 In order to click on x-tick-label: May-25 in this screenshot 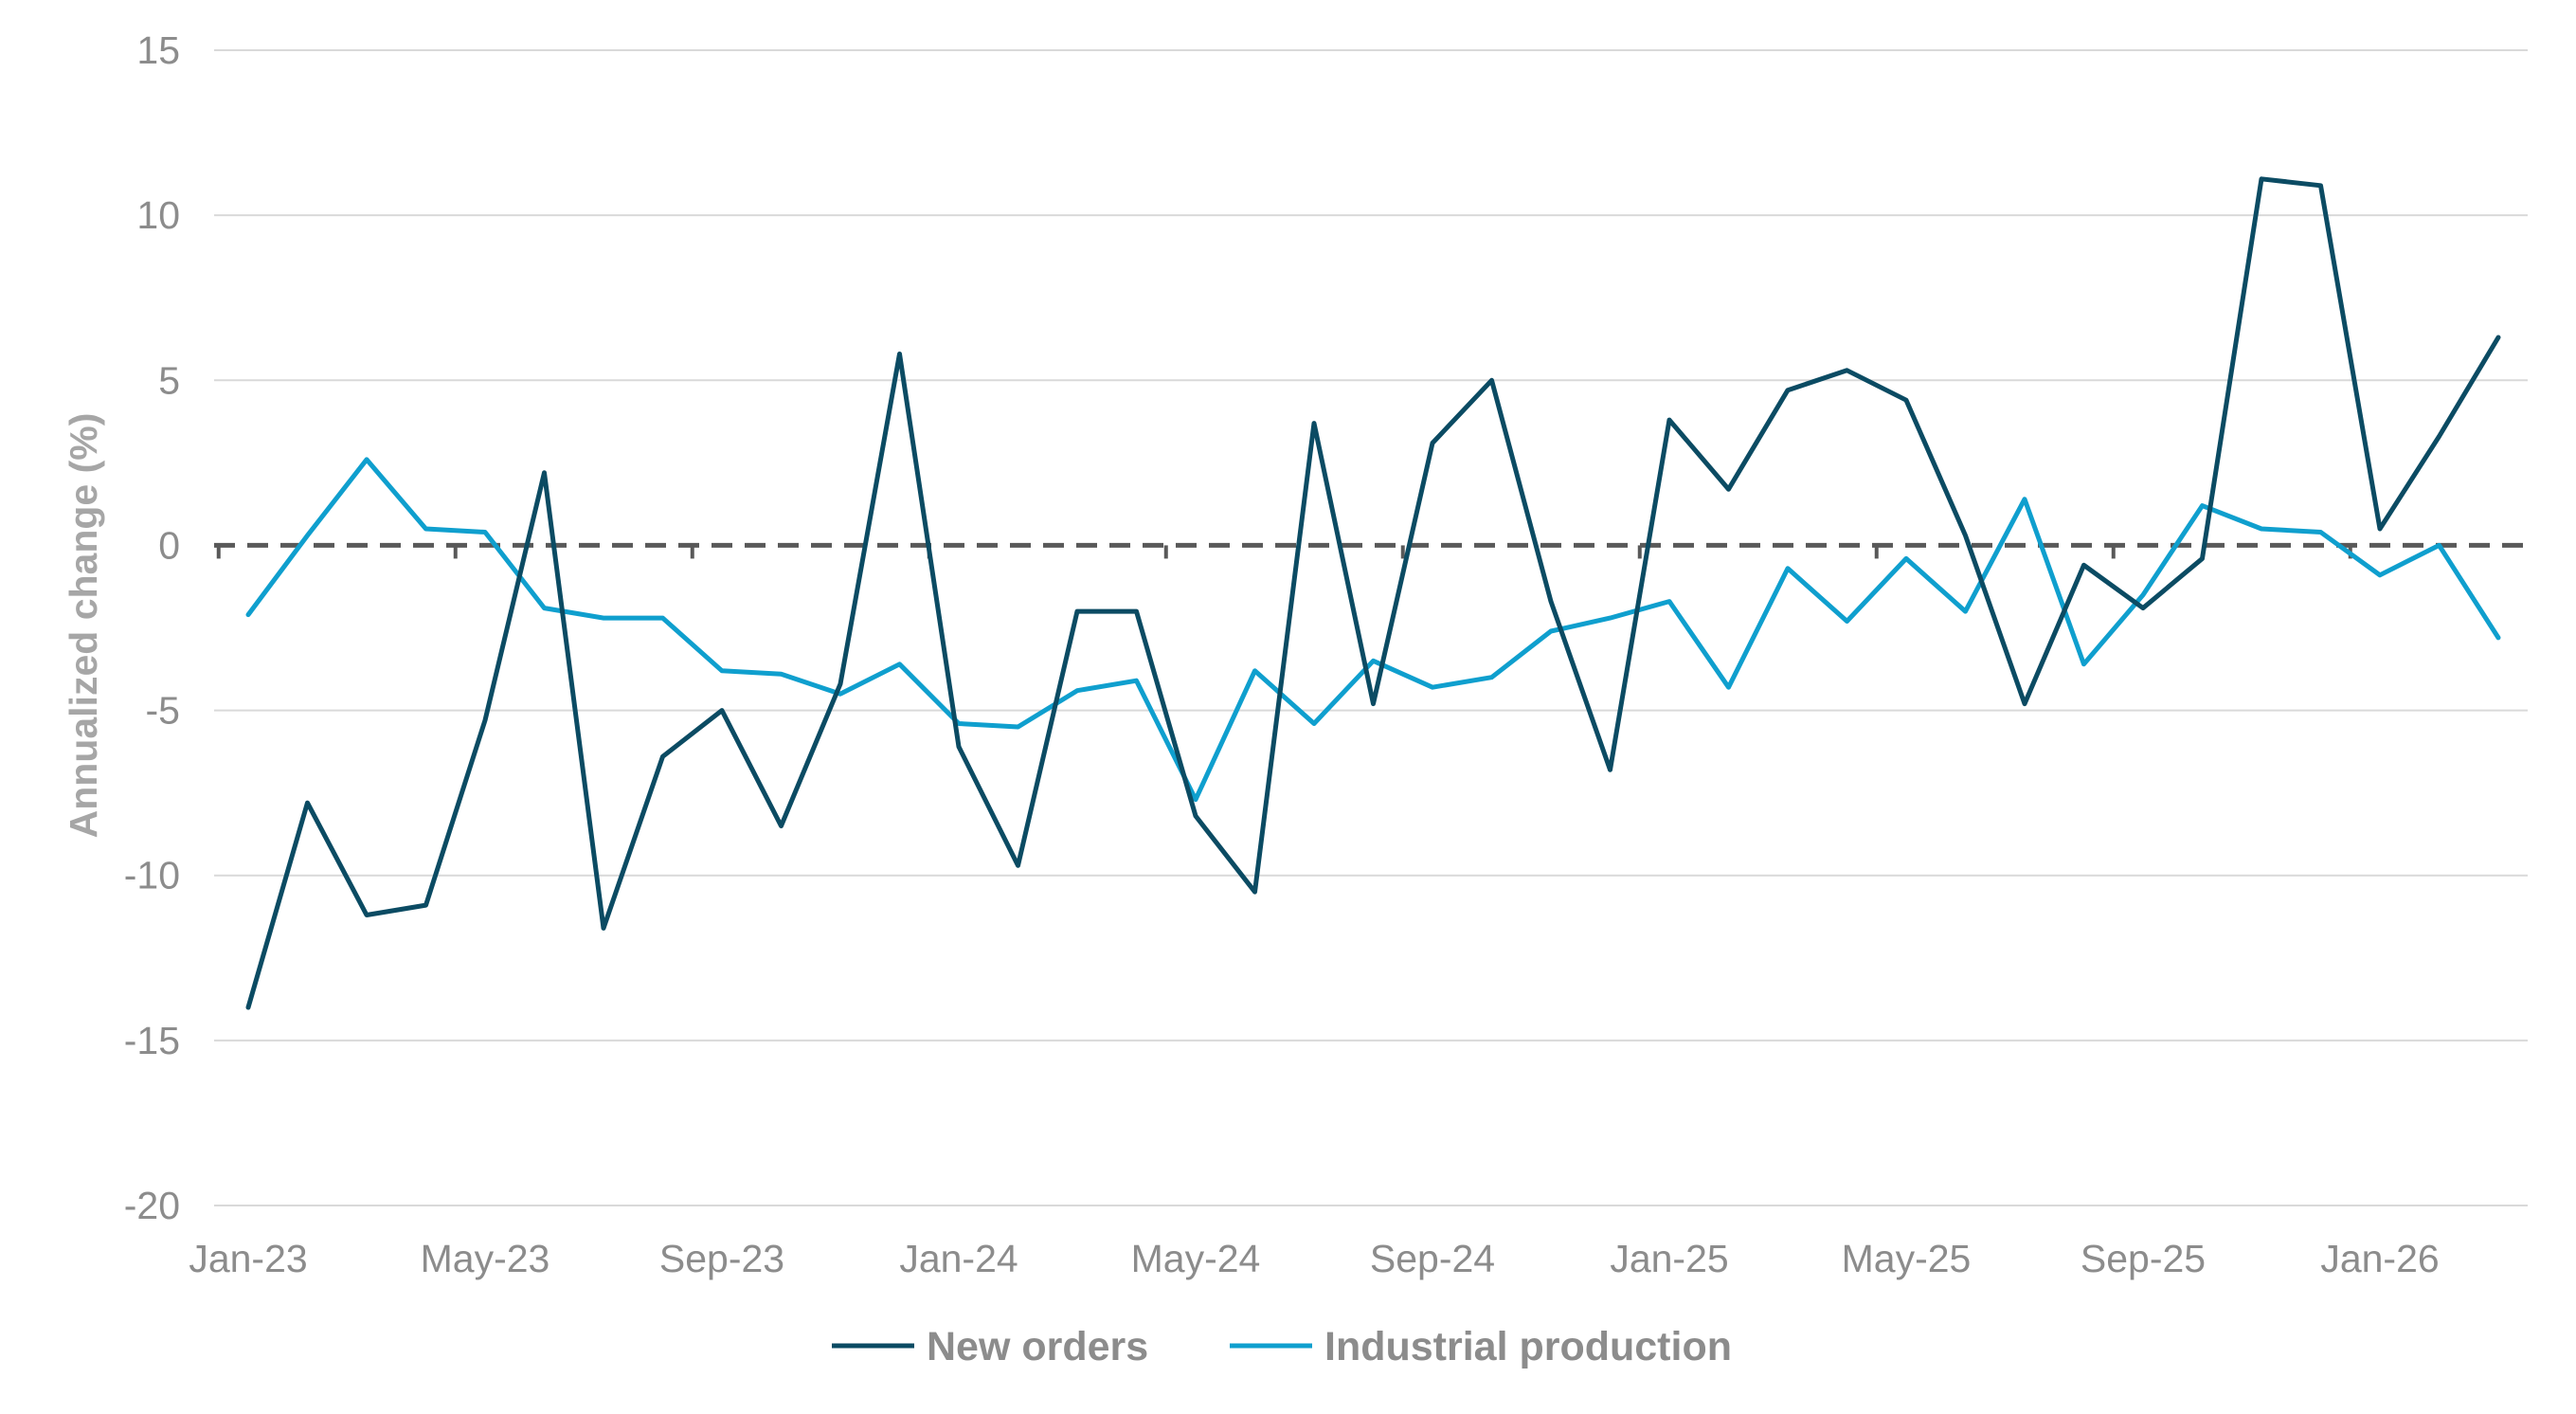, I will do `click(1907, 1258)`.